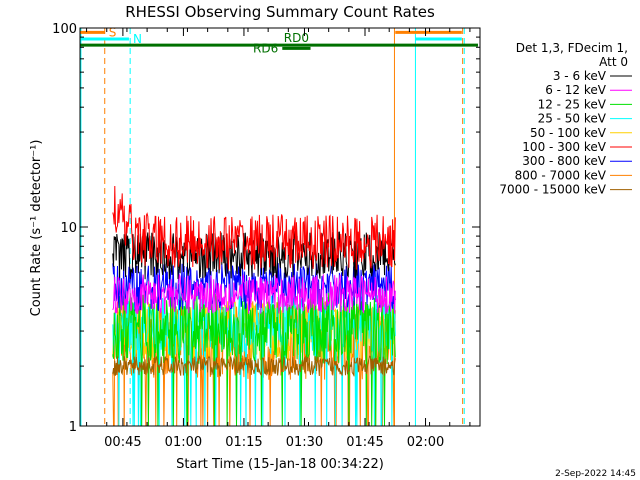 This screenshot has height=480, width=640. Describe the element at coordinates (73, 427) in the screenshot. I see `y-tick-label-0: 1` at that location.